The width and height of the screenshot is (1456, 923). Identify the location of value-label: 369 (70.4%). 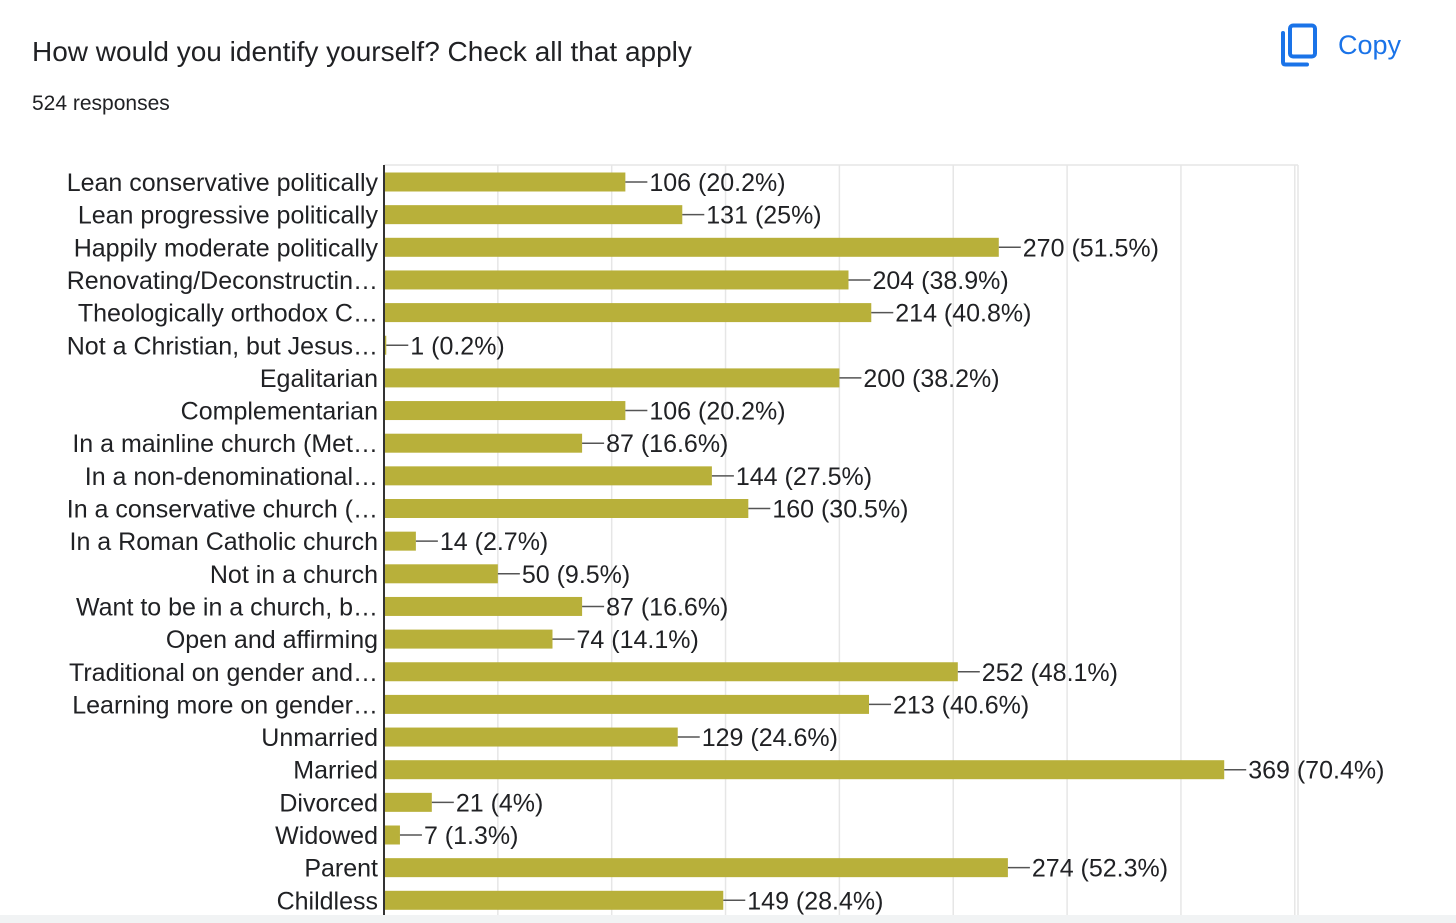
(1316, 771).